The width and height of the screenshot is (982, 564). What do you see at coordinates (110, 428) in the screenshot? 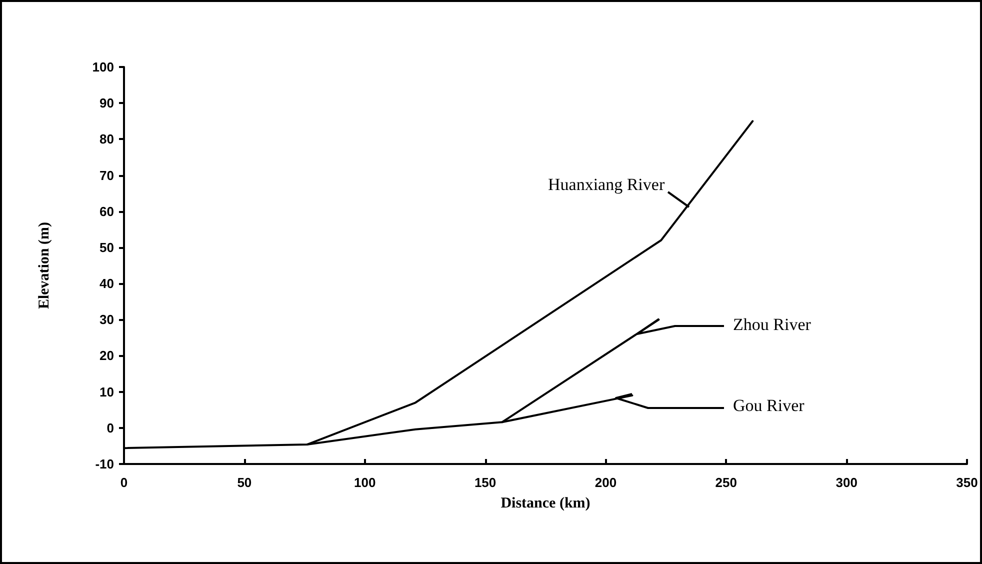
I see `y-tick-label: 0` at bounding box center [110, 428].